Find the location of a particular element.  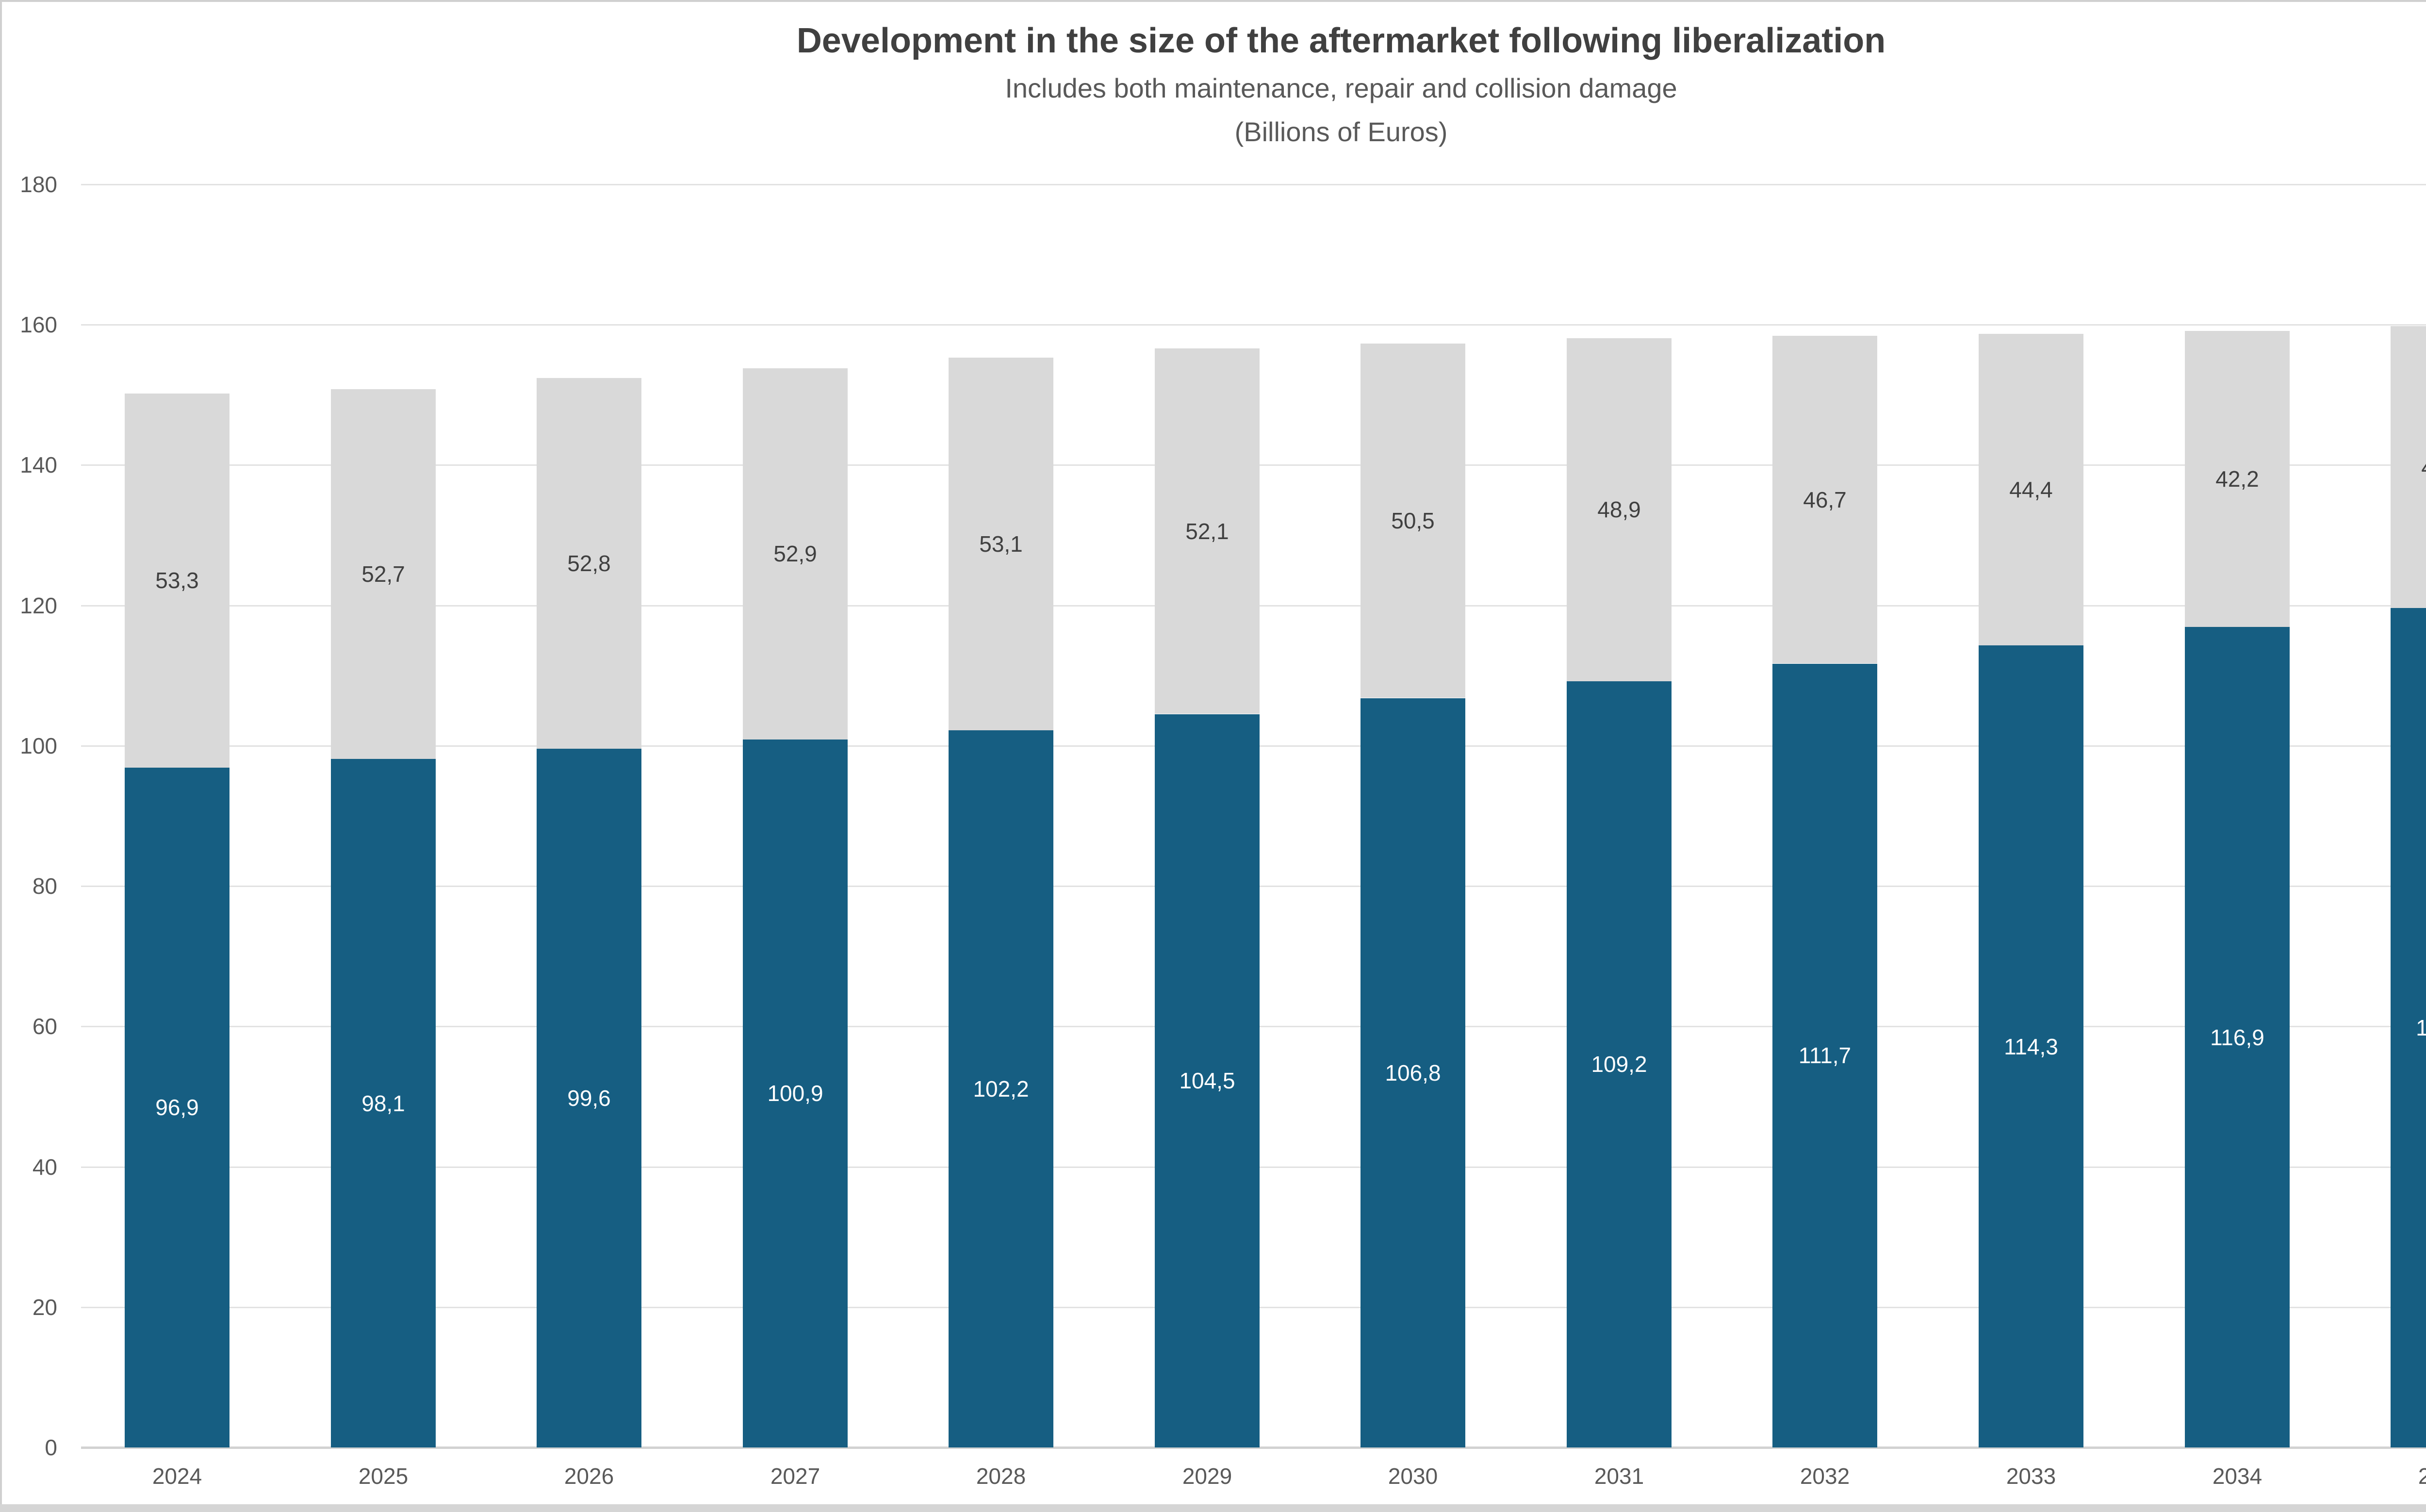

bar-value-label-oes-2031: 48,9 is located at coordinates (1619, 509).